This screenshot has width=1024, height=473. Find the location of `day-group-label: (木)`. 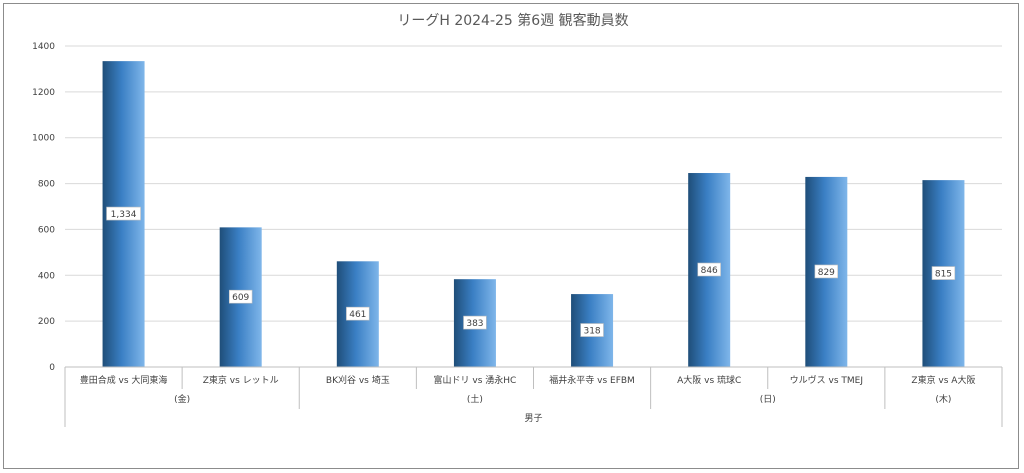

day-group-label: (木) is located at coordinates (943, 399).